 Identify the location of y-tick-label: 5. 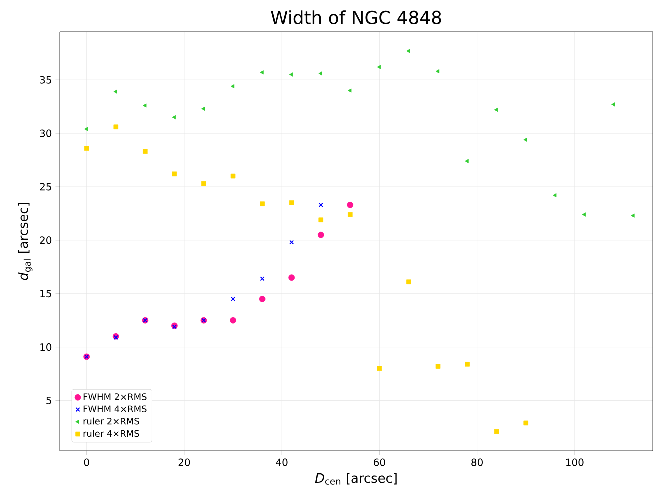
(49, 400).